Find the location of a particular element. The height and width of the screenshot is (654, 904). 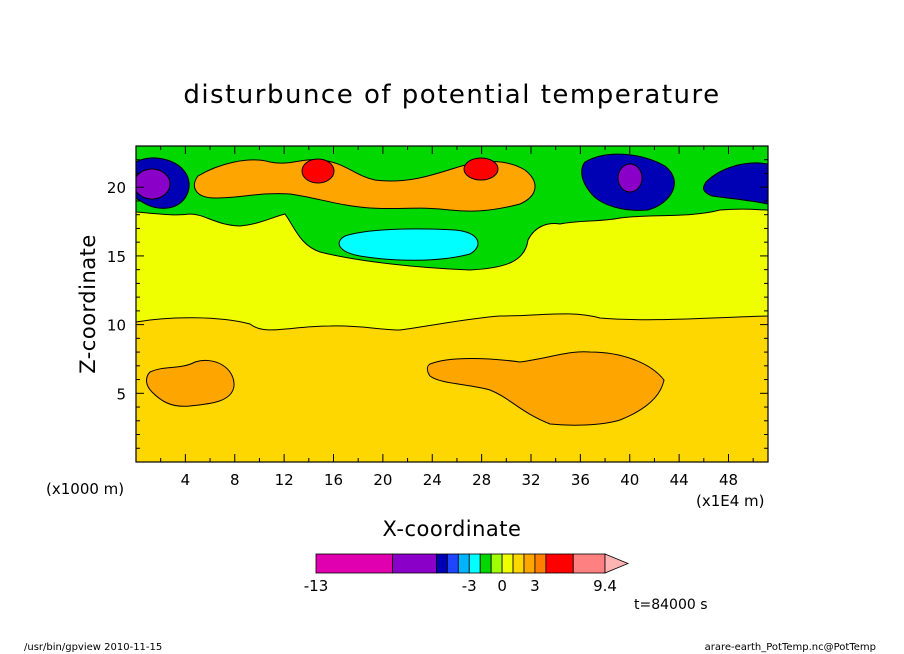

x-tick-label: 24 is located at coordinates (432, 480).